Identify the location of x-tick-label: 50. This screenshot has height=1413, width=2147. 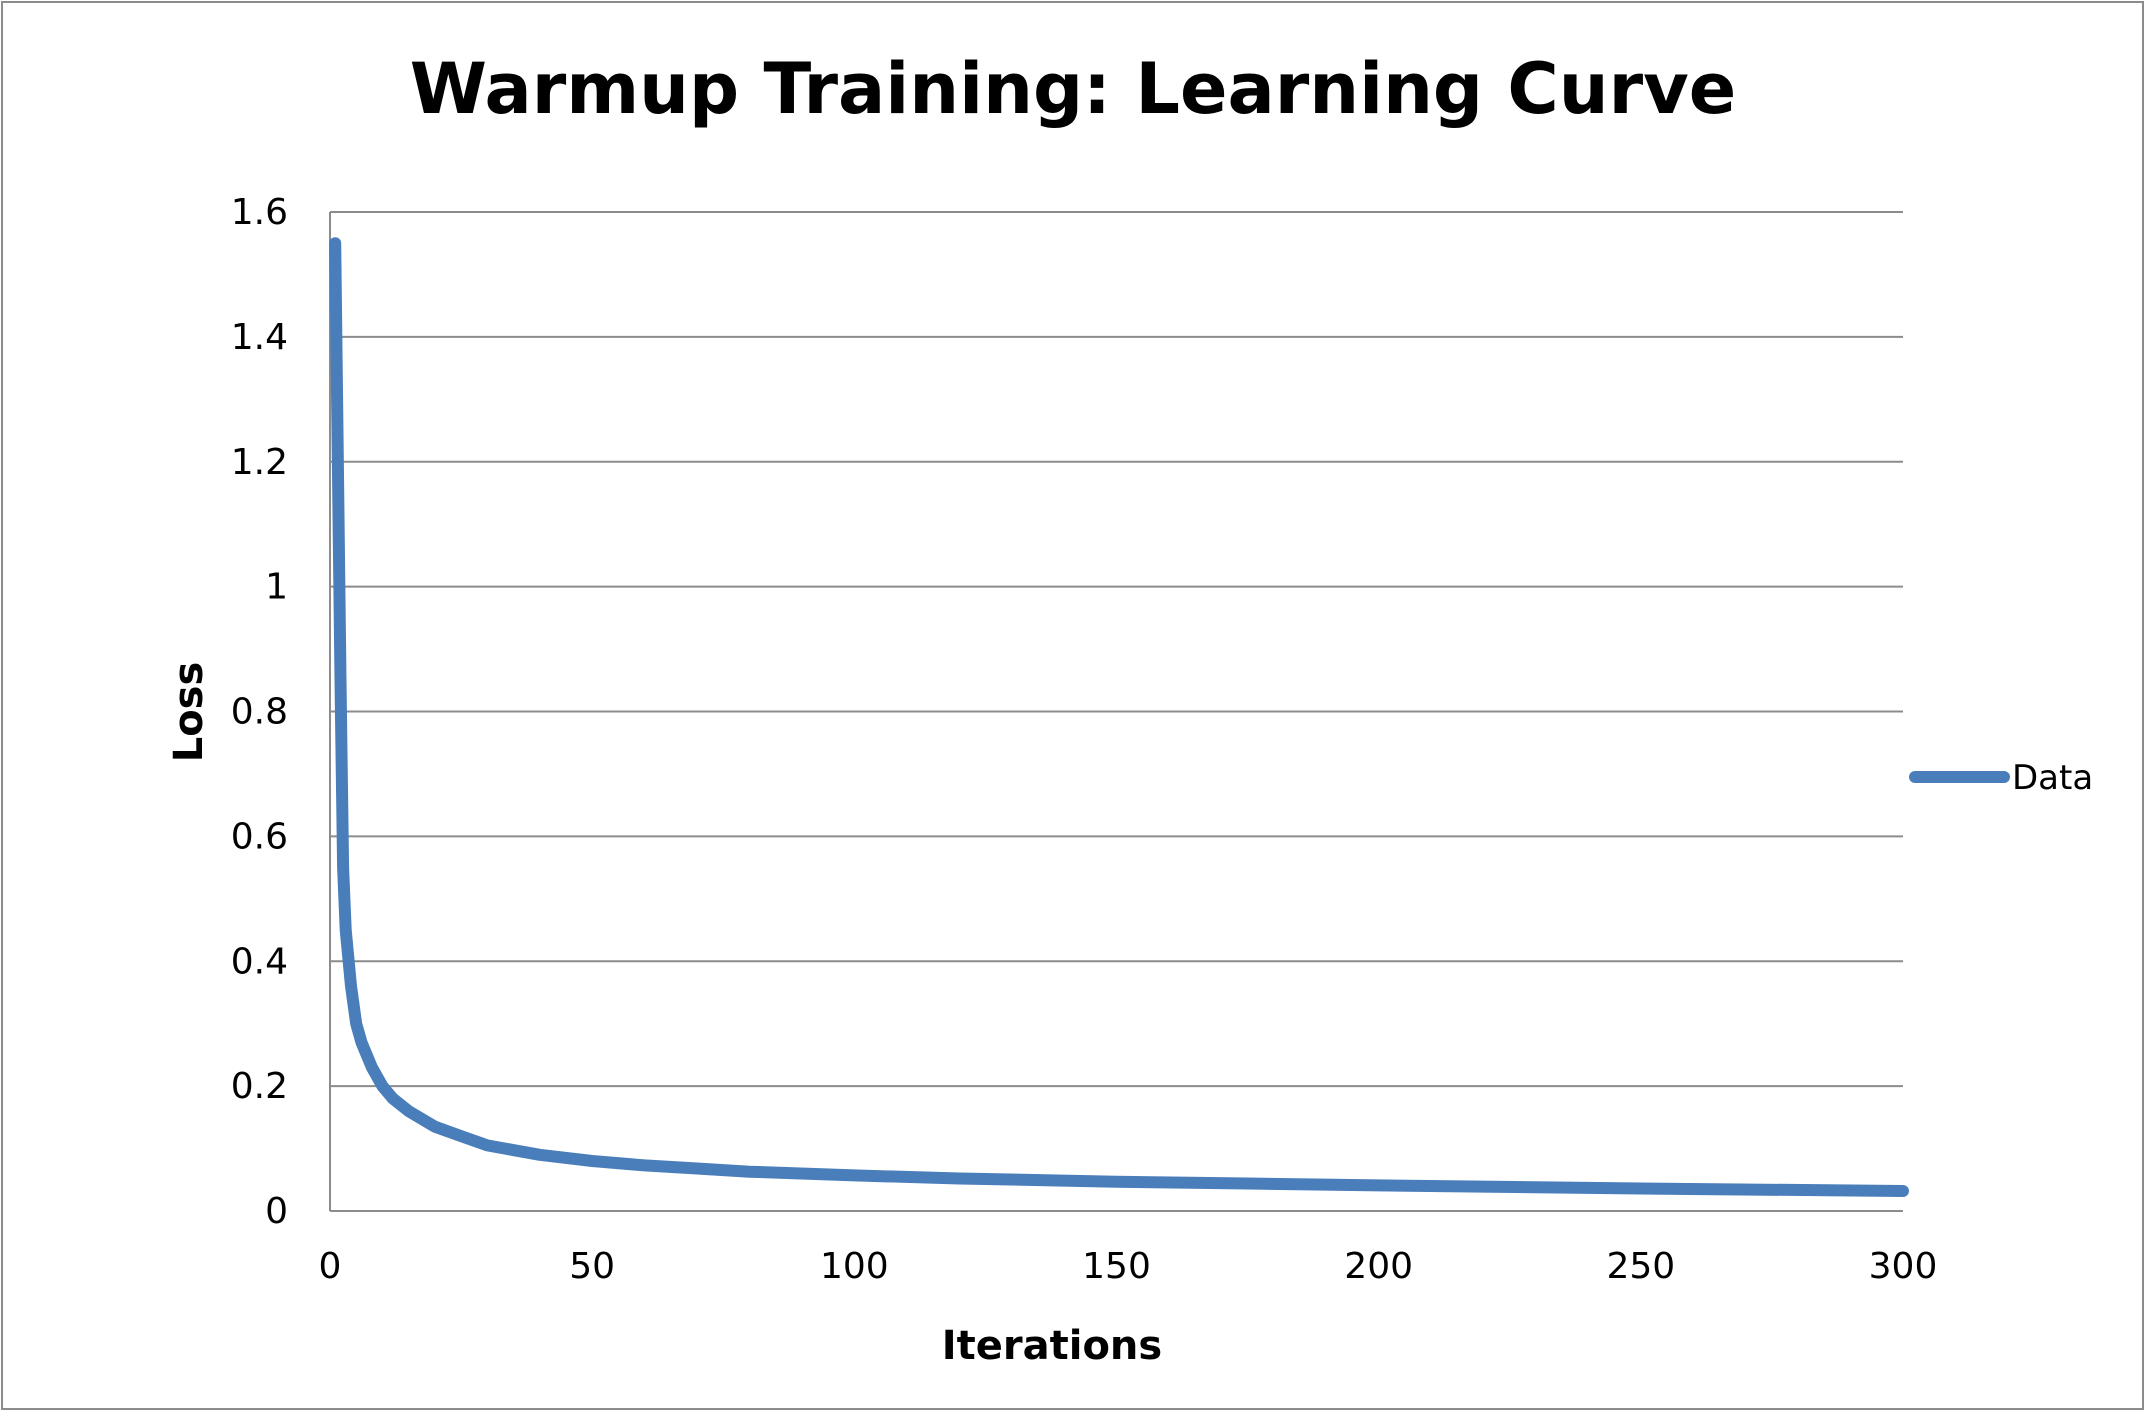
(592, 1266).